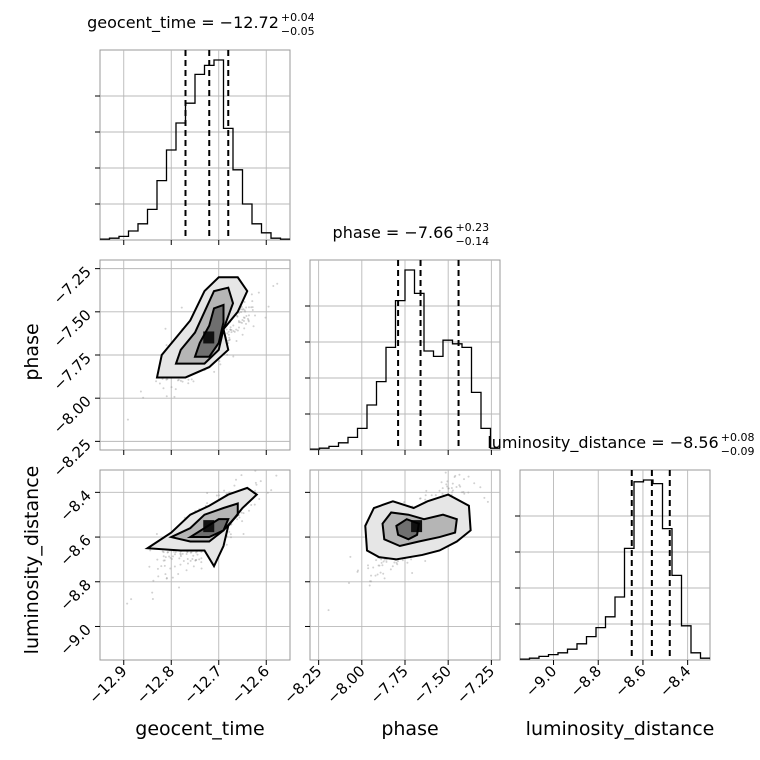 Image resolution: width=760 pixels, height=760 pixels. I want to click on y-axis-label-luminosity-distance: luminosity_distance, so click(32, 560).